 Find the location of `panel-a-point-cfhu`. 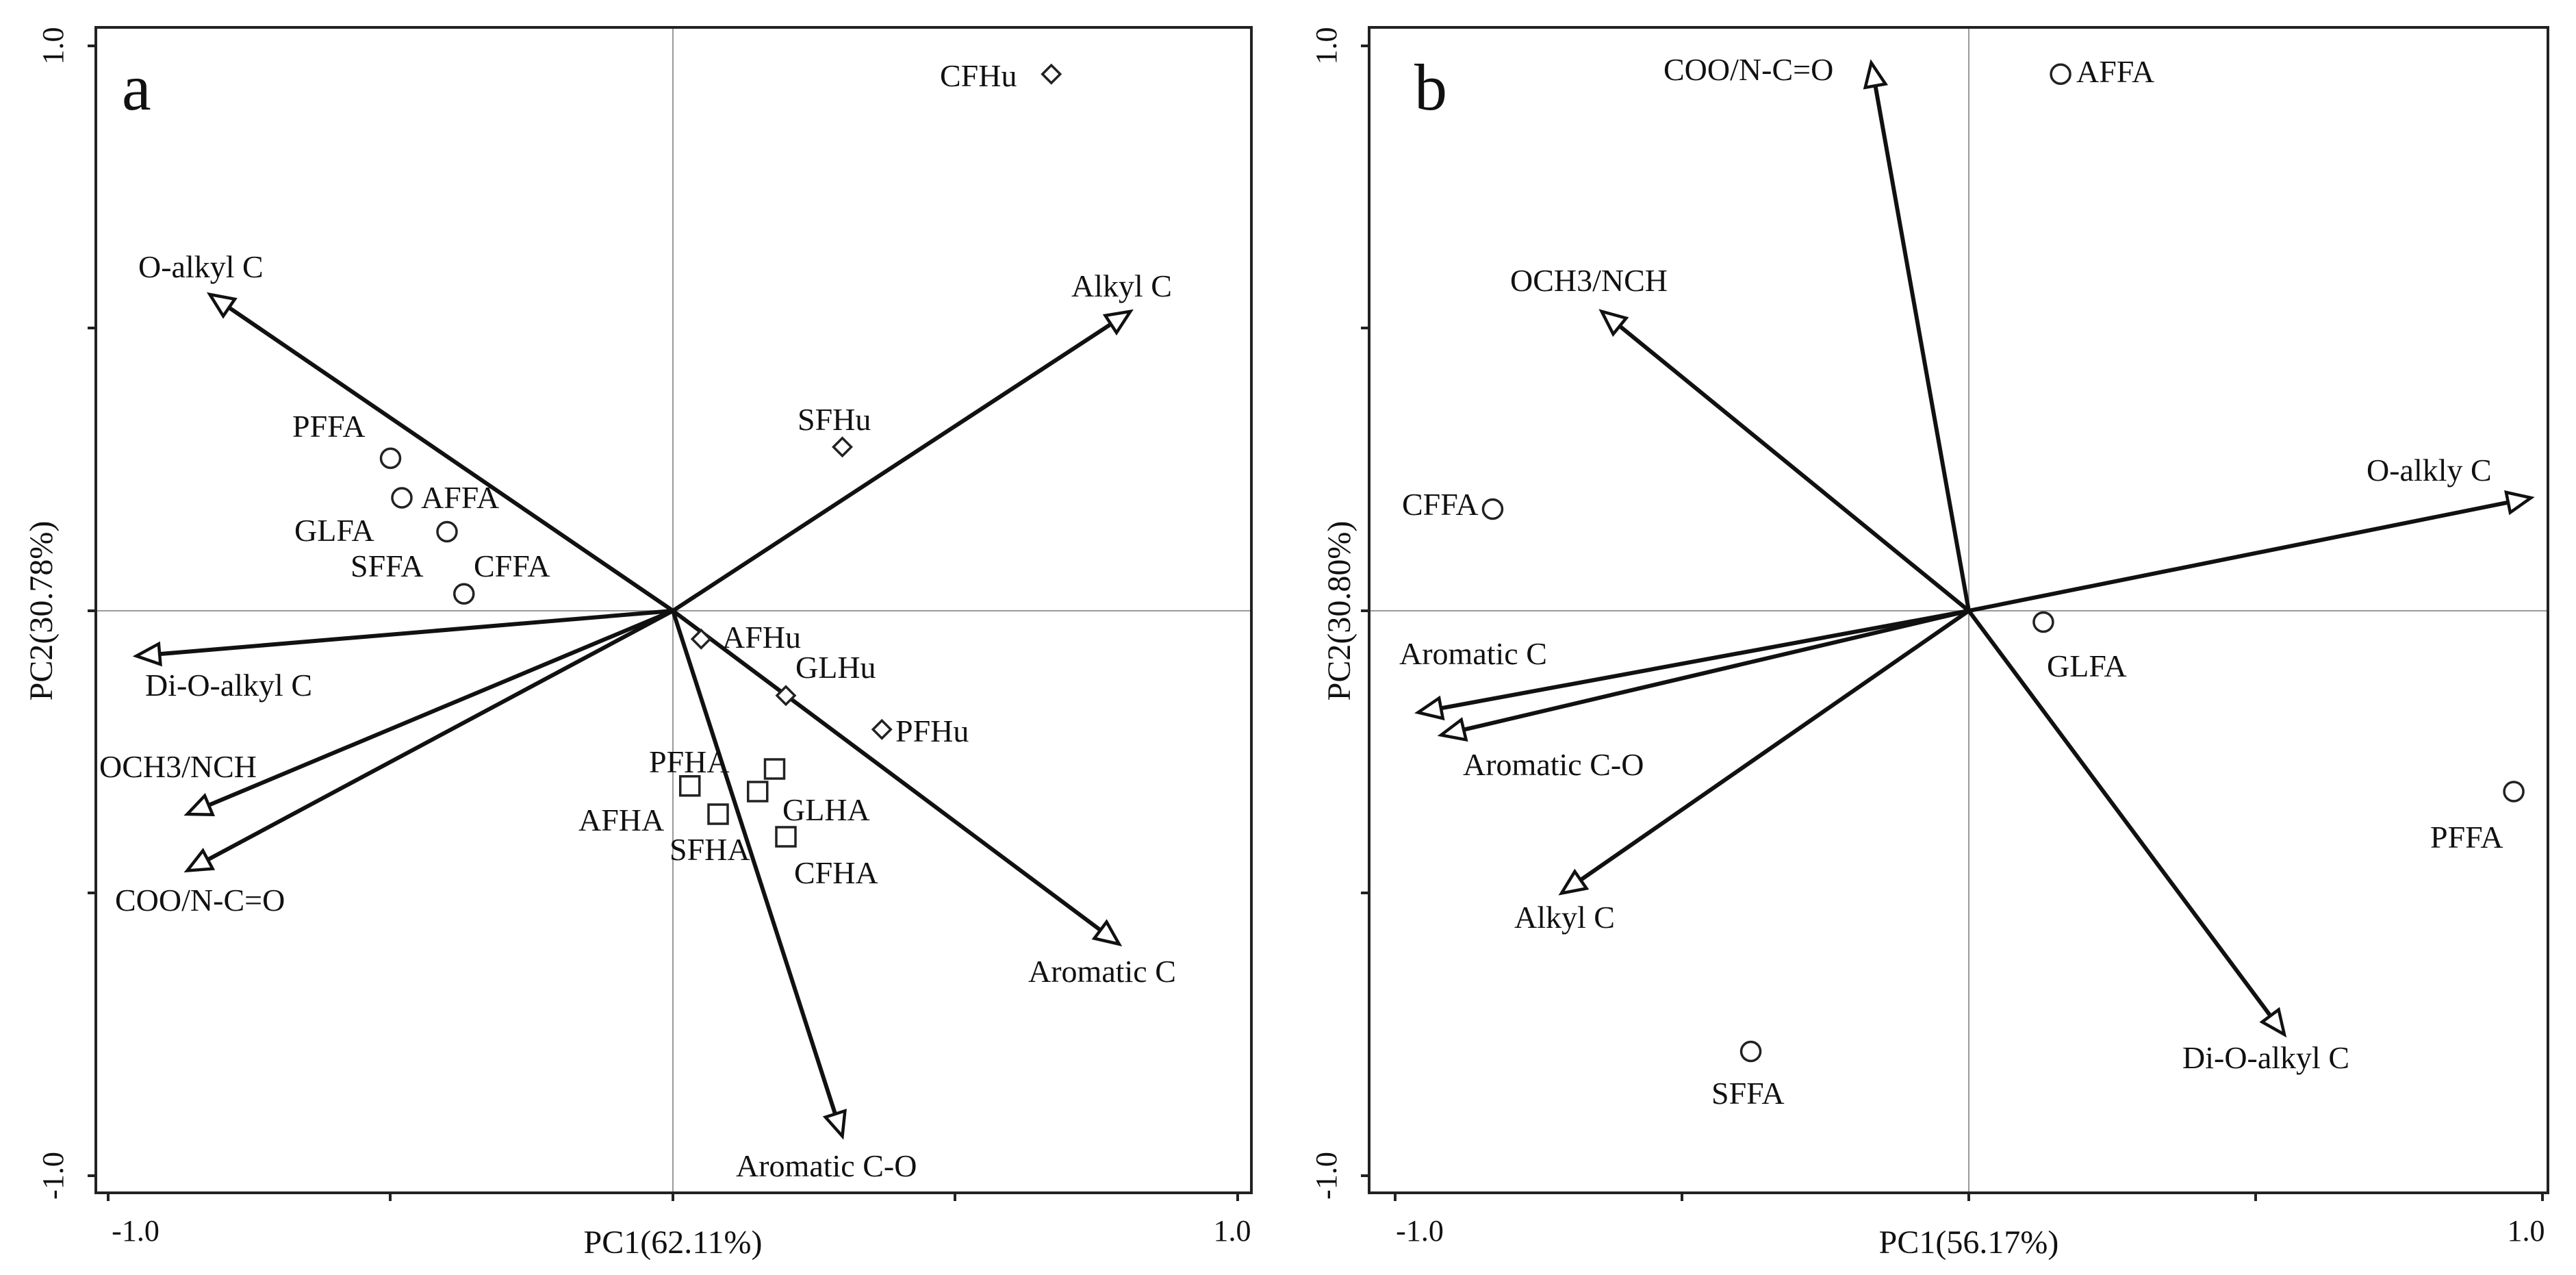

panel-a-point-cfhu is located at coordinates (1051, 74).